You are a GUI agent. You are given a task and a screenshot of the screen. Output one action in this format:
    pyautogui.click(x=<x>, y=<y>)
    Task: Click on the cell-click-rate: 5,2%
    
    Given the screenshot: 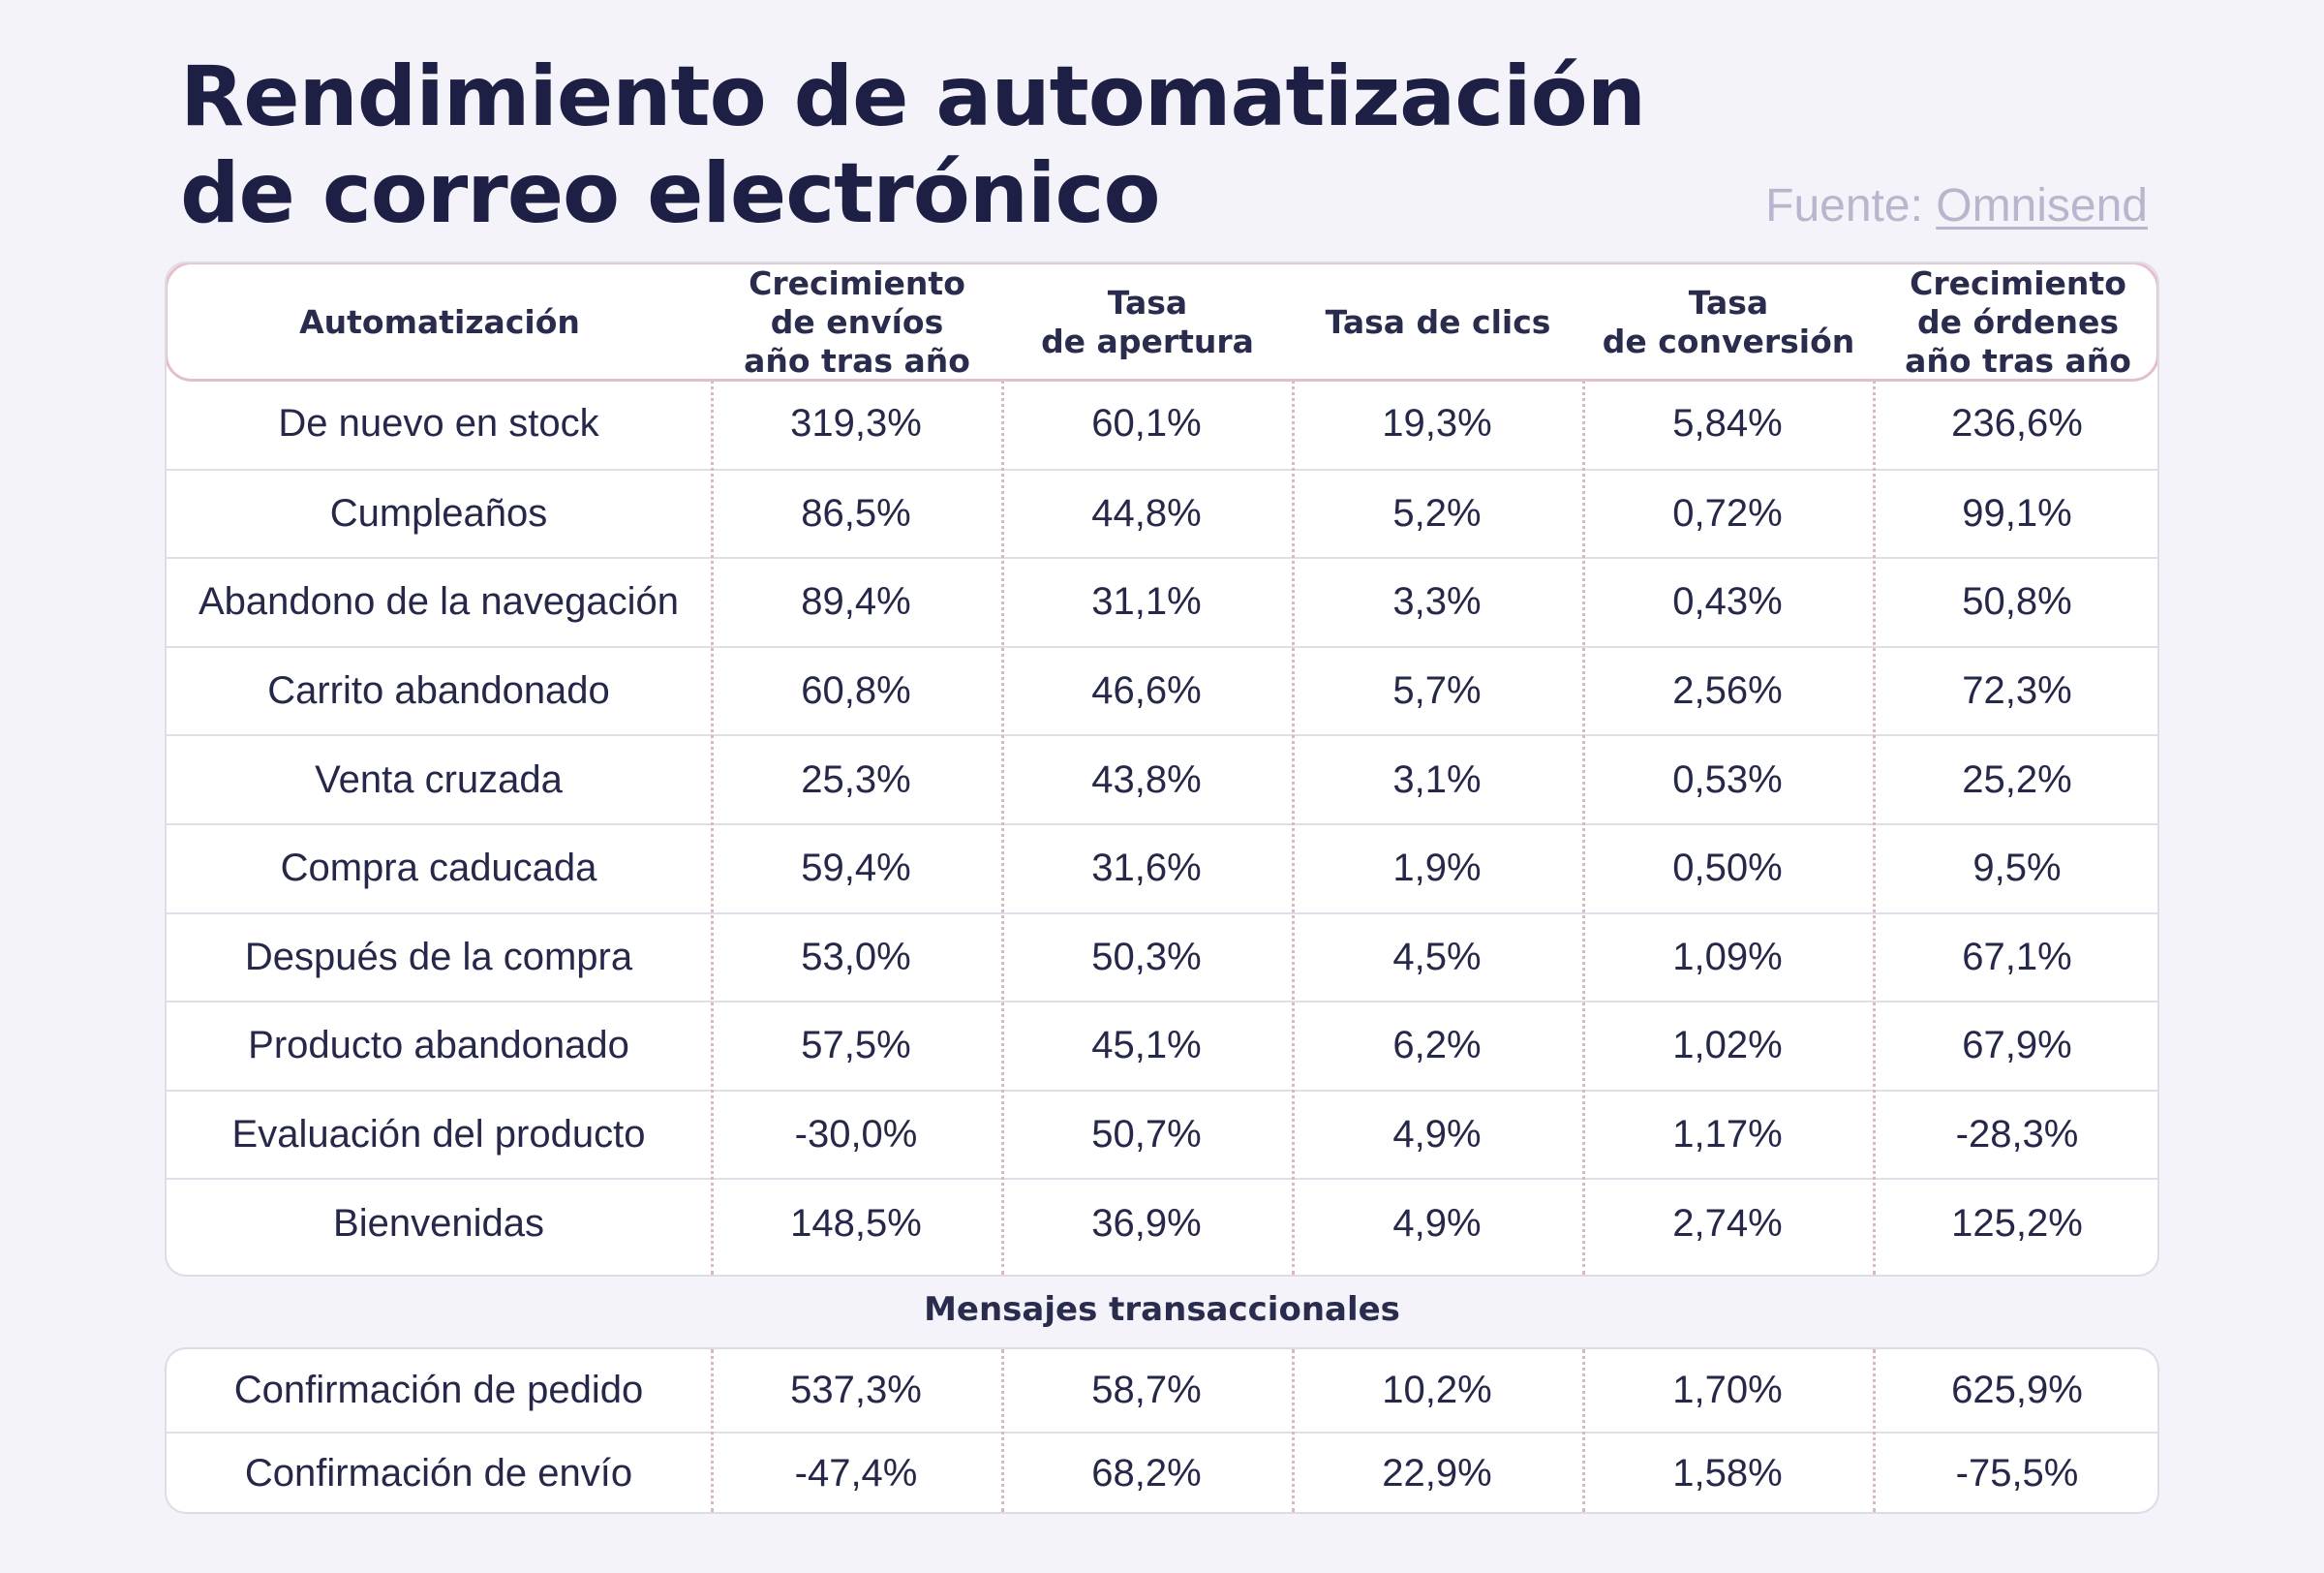 What is the action you would take?
    pyautogui.click(x=1437, y=513)
    